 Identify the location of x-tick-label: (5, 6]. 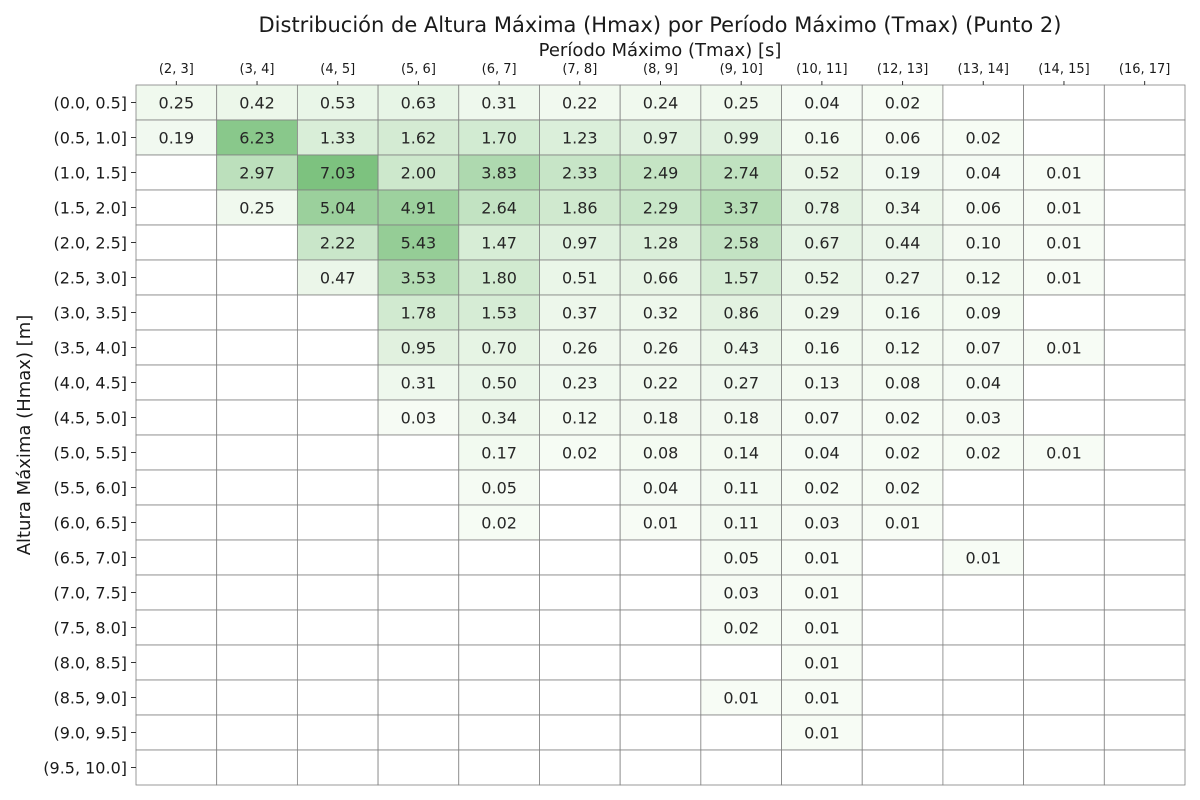
(418, 69).